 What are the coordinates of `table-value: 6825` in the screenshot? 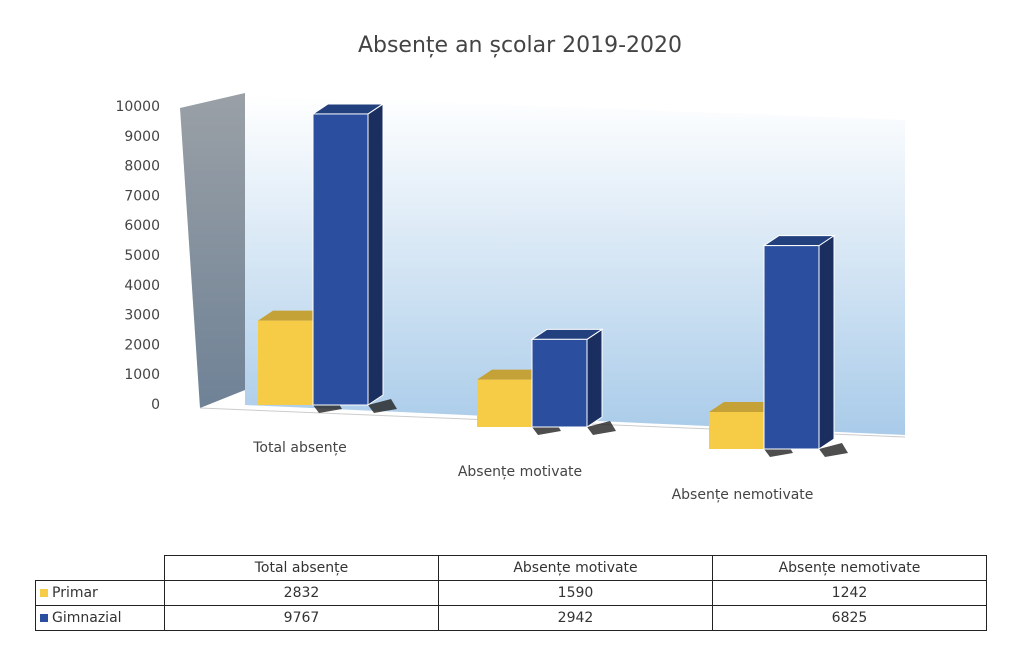 It's located at (849, 618).